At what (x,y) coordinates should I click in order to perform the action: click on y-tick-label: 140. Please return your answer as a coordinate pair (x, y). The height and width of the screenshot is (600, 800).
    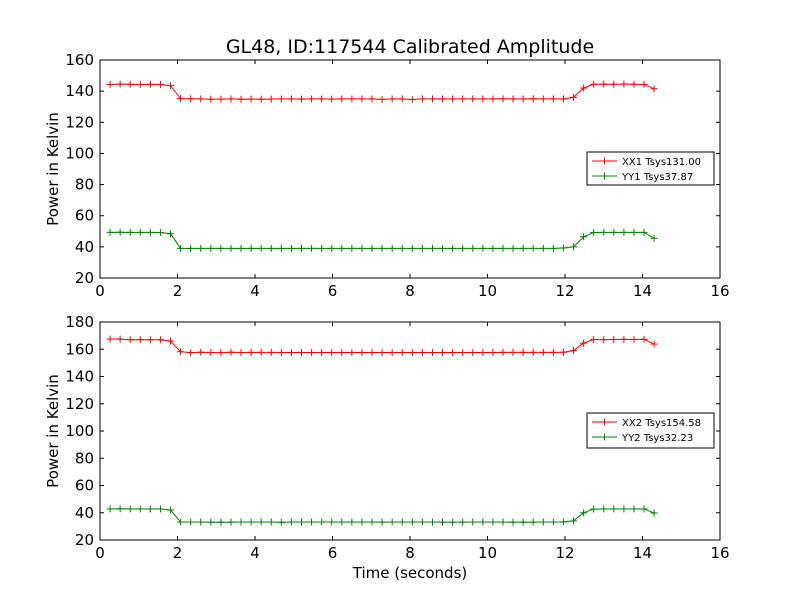
    Looking at the image, I should click on (79, 91).